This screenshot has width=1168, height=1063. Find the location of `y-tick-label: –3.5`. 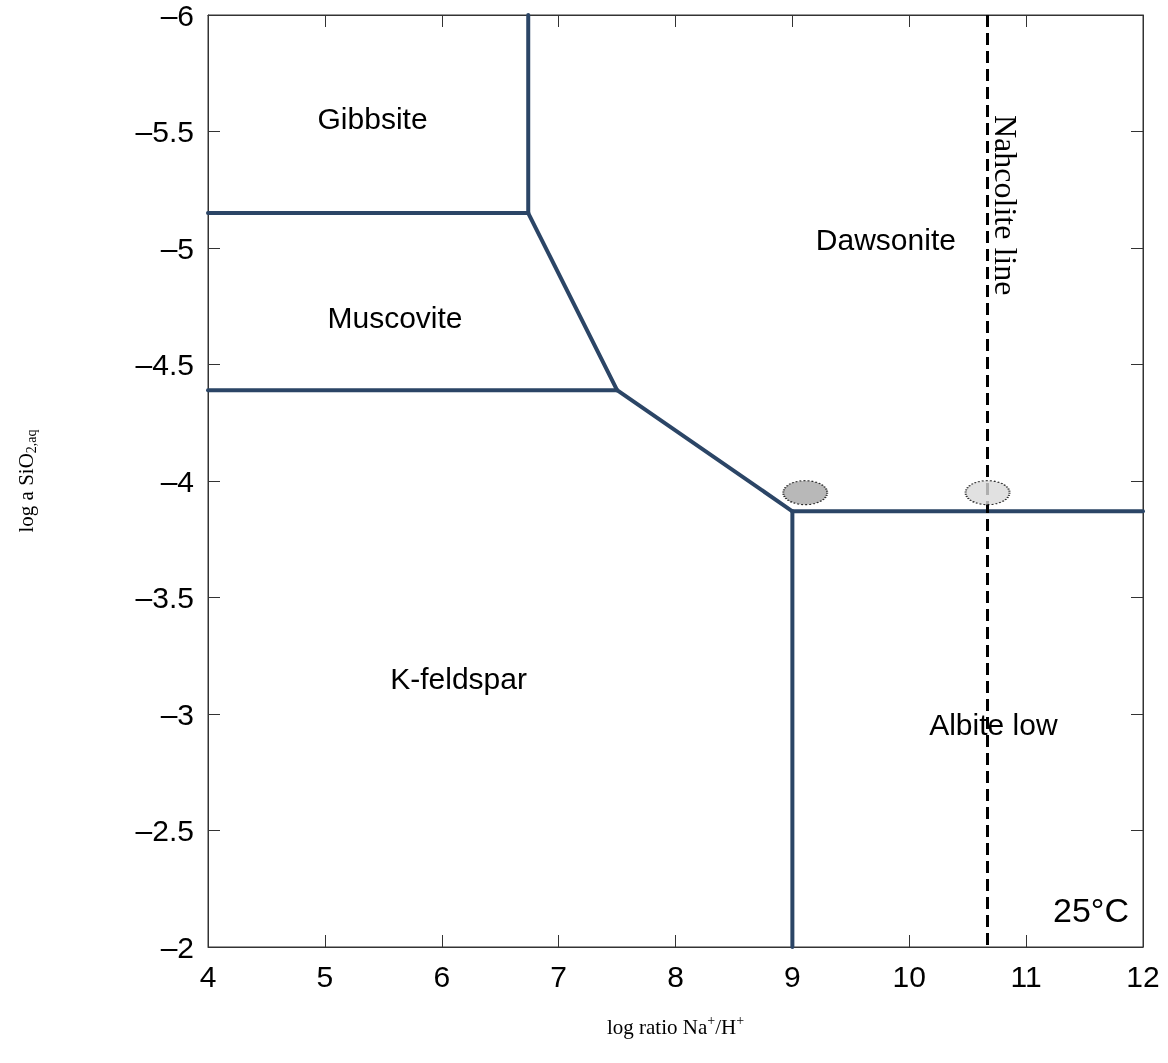

y-tick-label: –3.5 is located at coordinates (164, 597).